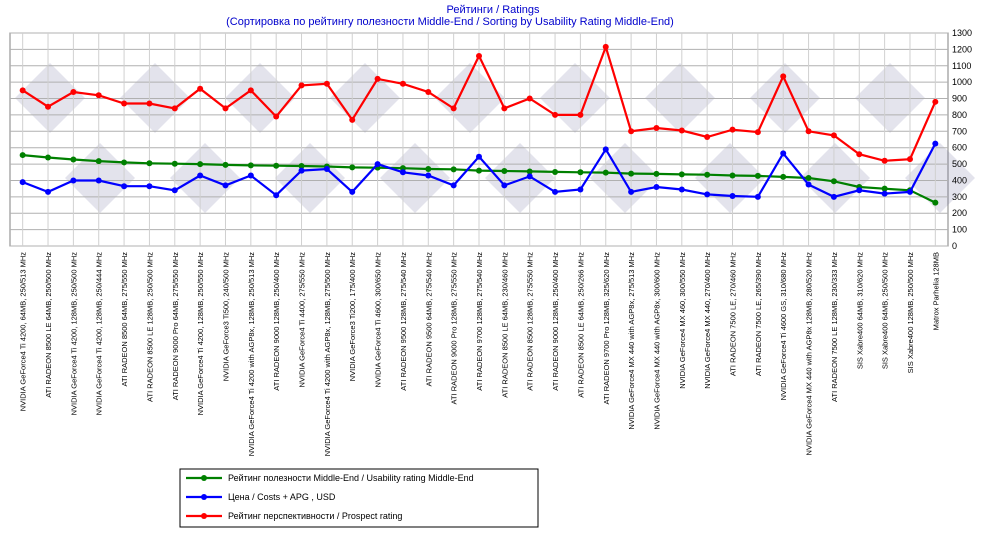 The image size is (986, 534). What do you see at coordinates (834, 327) in the screenshot?
I see `x-tick-label: ATI RADEON 7500 LE 128MB, 230/333 MHz` at bounding box center [834, 327].